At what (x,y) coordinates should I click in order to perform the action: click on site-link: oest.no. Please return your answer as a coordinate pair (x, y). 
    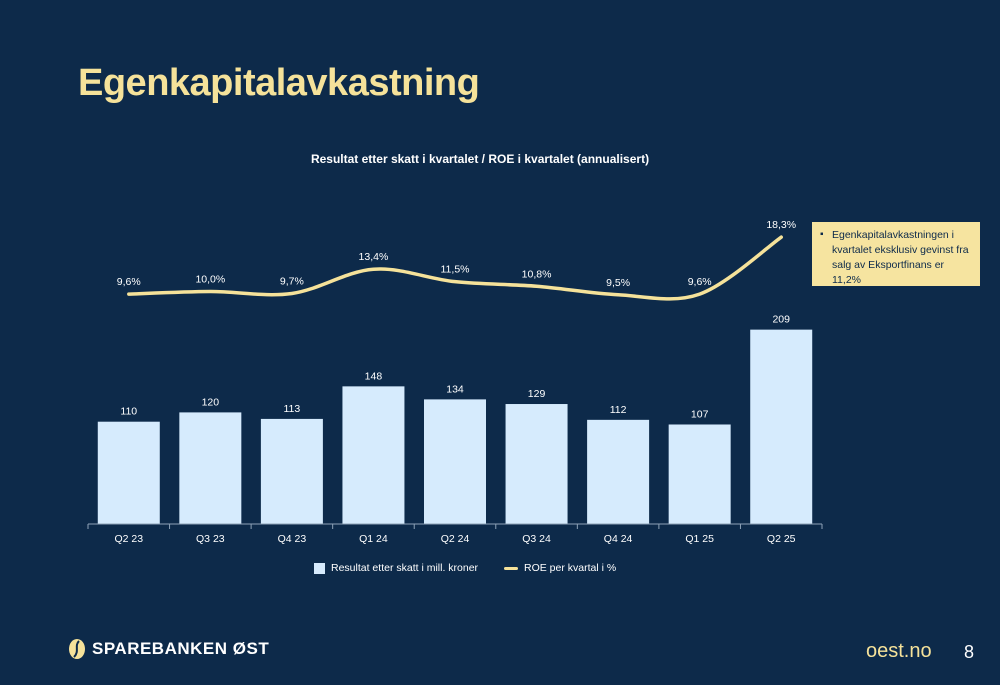
    Looking at the image, I should click on (899, 651).